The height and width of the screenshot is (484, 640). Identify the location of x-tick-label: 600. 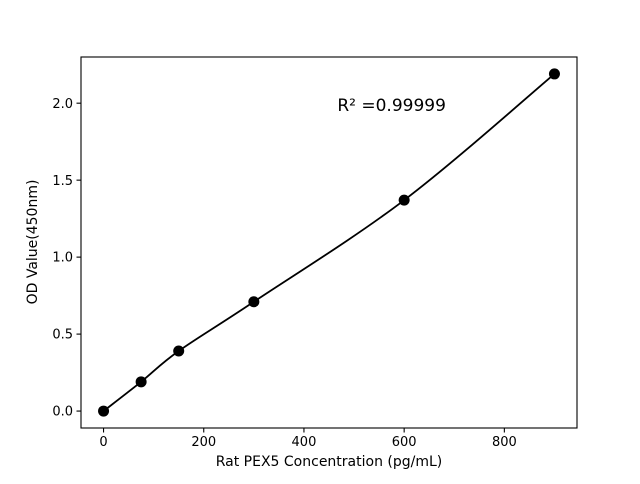
(404, 442).